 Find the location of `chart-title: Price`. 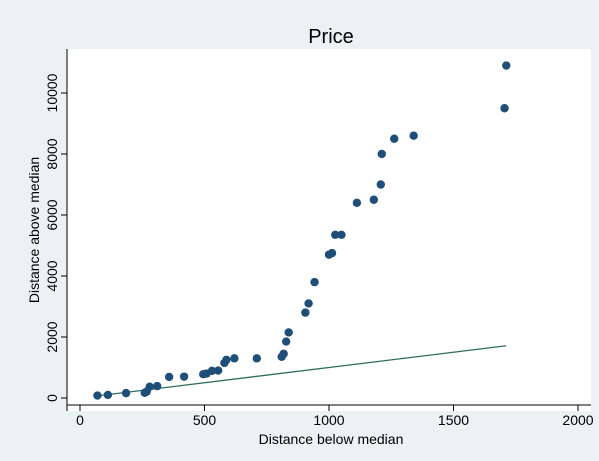

chart-title: Price is located at coordinates (331, 37).